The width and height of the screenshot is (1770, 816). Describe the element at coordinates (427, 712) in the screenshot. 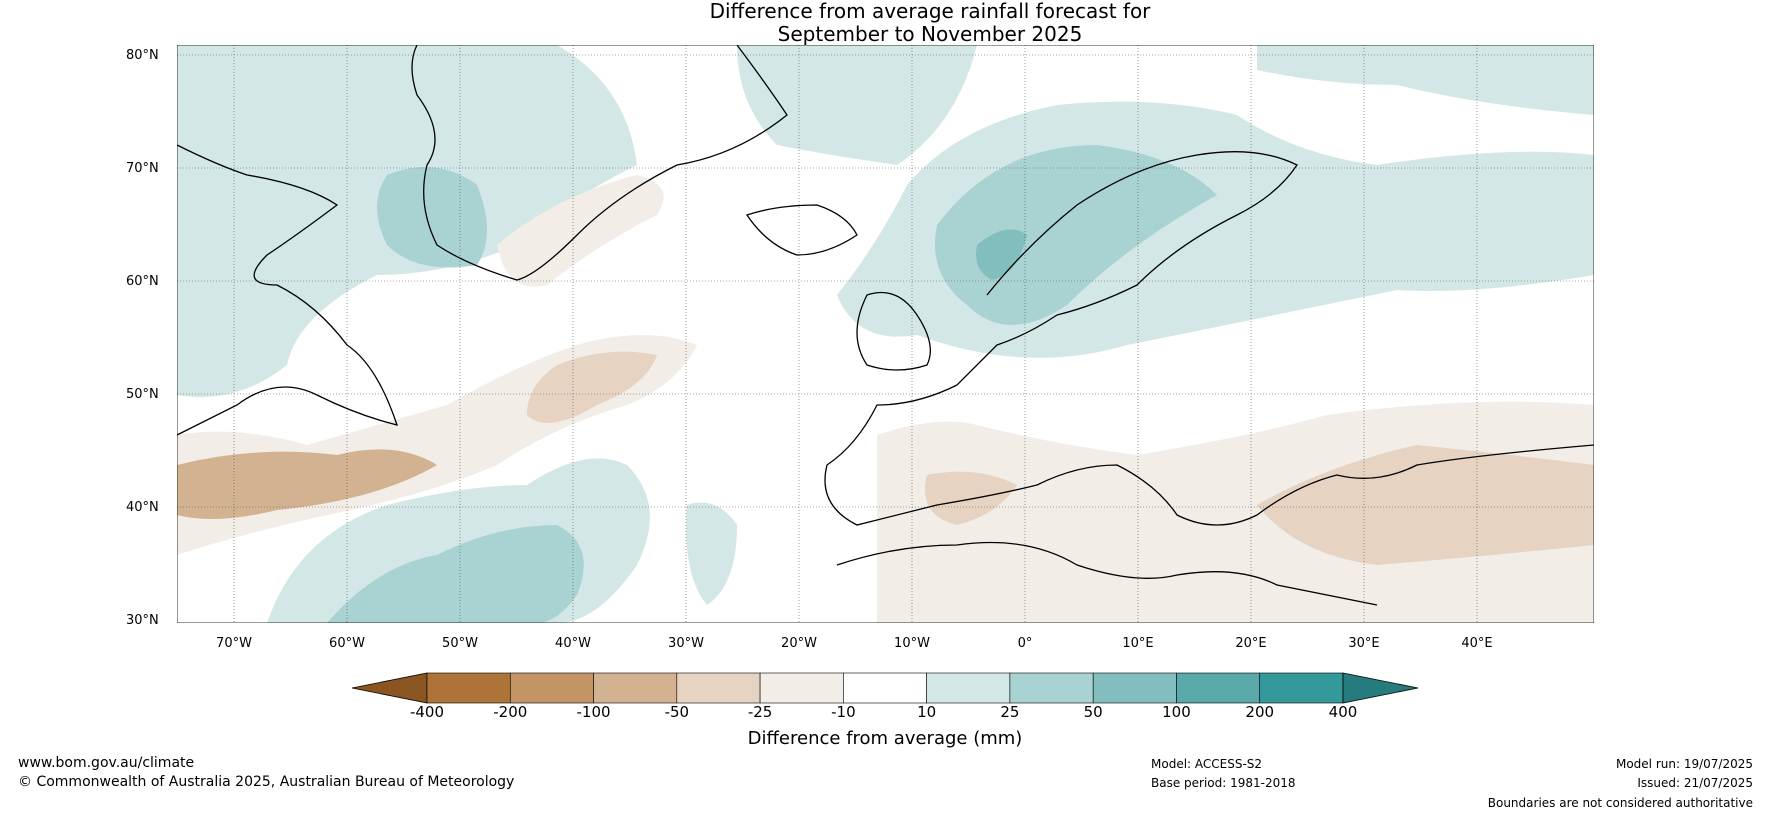

I see `colorbar-tick-label: -400` at that location.